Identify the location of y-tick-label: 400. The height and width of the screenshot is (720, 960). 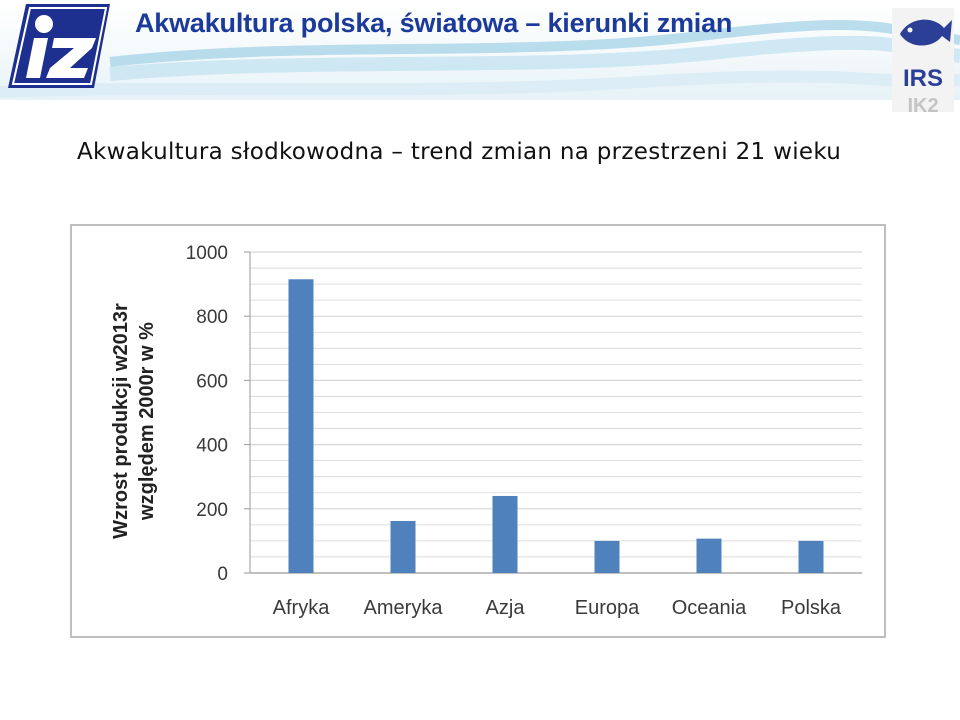
(212, 446).